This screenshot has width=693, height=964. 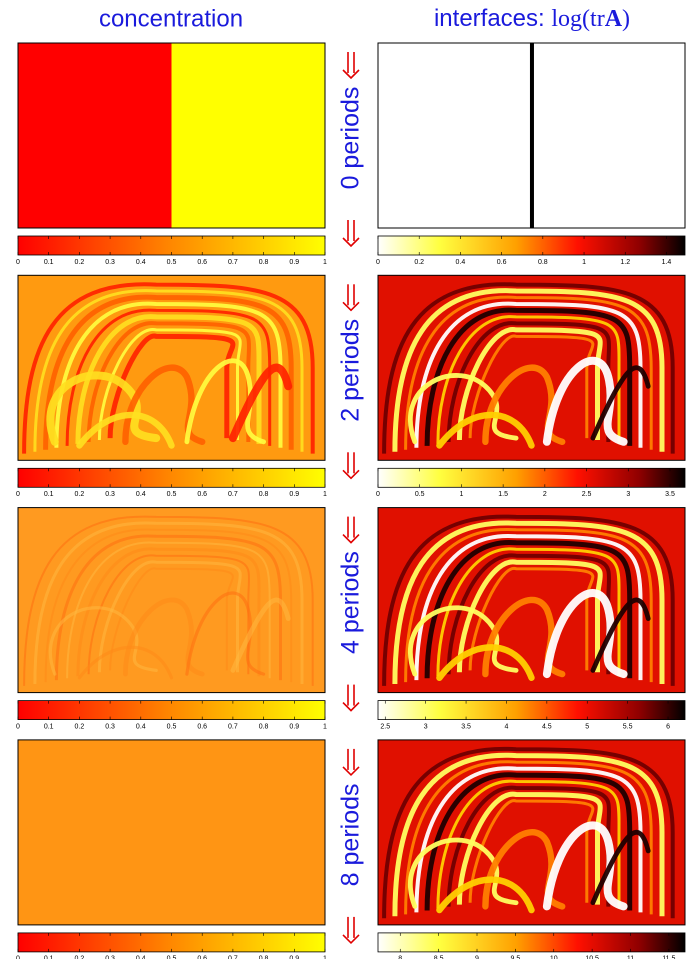 What do you see at coordinates (80, 726) in the screenshot?
I see `colorbar-tick-label: 0.2` at bounding box center [80, 726].